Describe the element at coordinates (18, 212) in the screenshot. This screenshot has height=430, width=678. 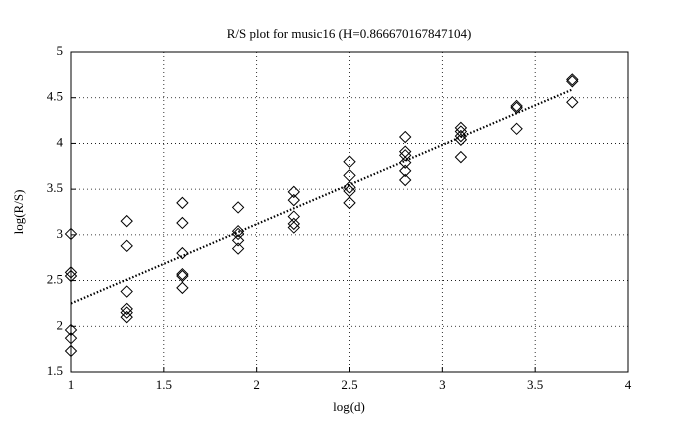
I see `y-axis-label: log(R/S)` at that location.